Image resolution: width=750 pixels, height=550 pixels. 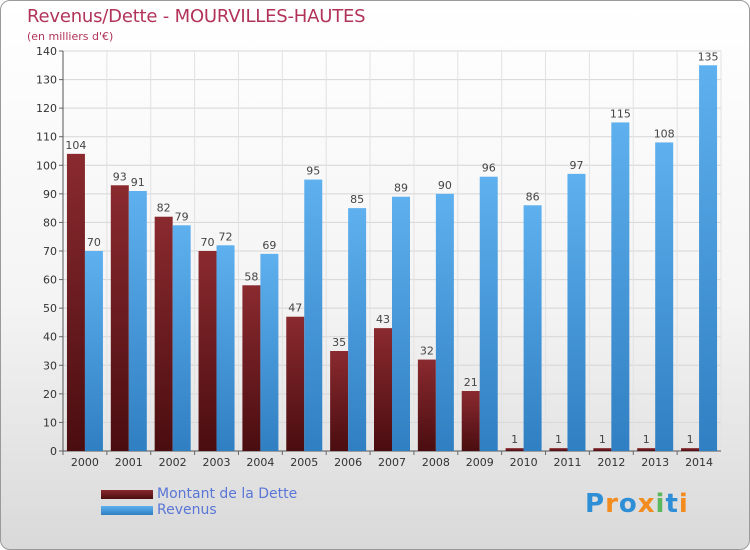 I want to click on data-label-dette: 43, so click(x=383, y=319).